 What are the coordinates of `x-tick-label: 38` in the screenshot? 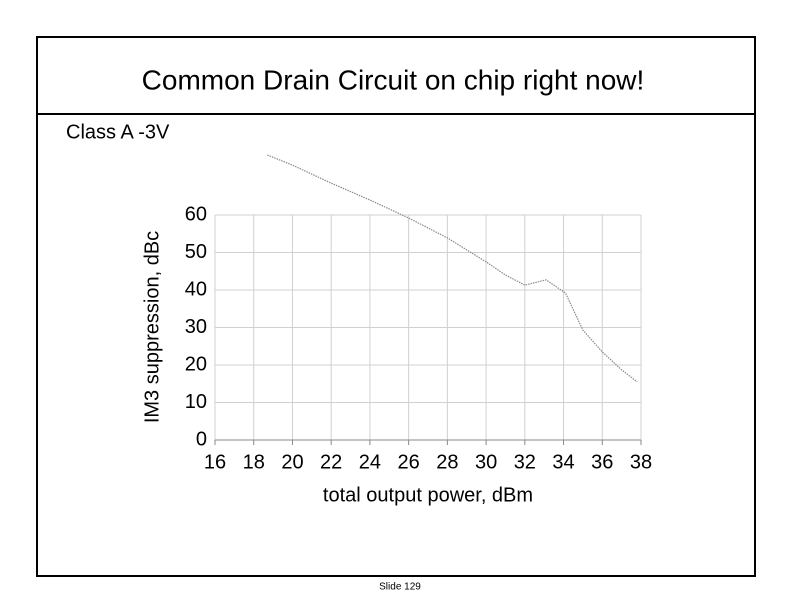 It's located at (641, 462).